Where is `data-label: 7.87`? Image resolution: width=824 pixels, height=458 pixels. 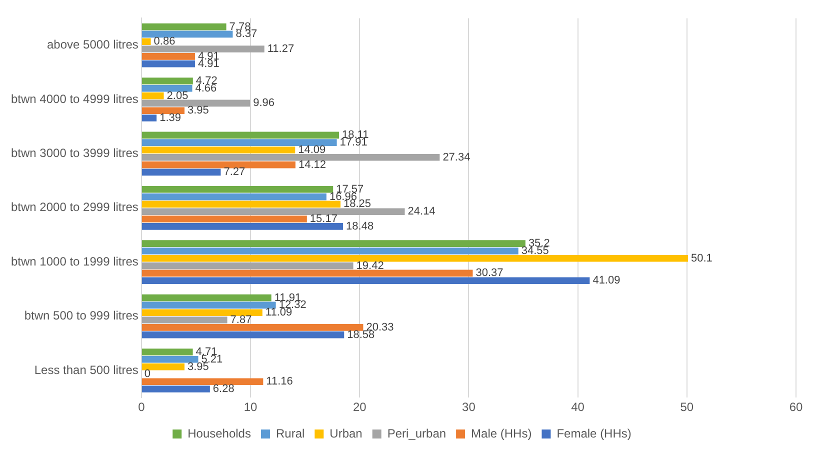
data-label: 7.87 is located at coordinates (241, 320).